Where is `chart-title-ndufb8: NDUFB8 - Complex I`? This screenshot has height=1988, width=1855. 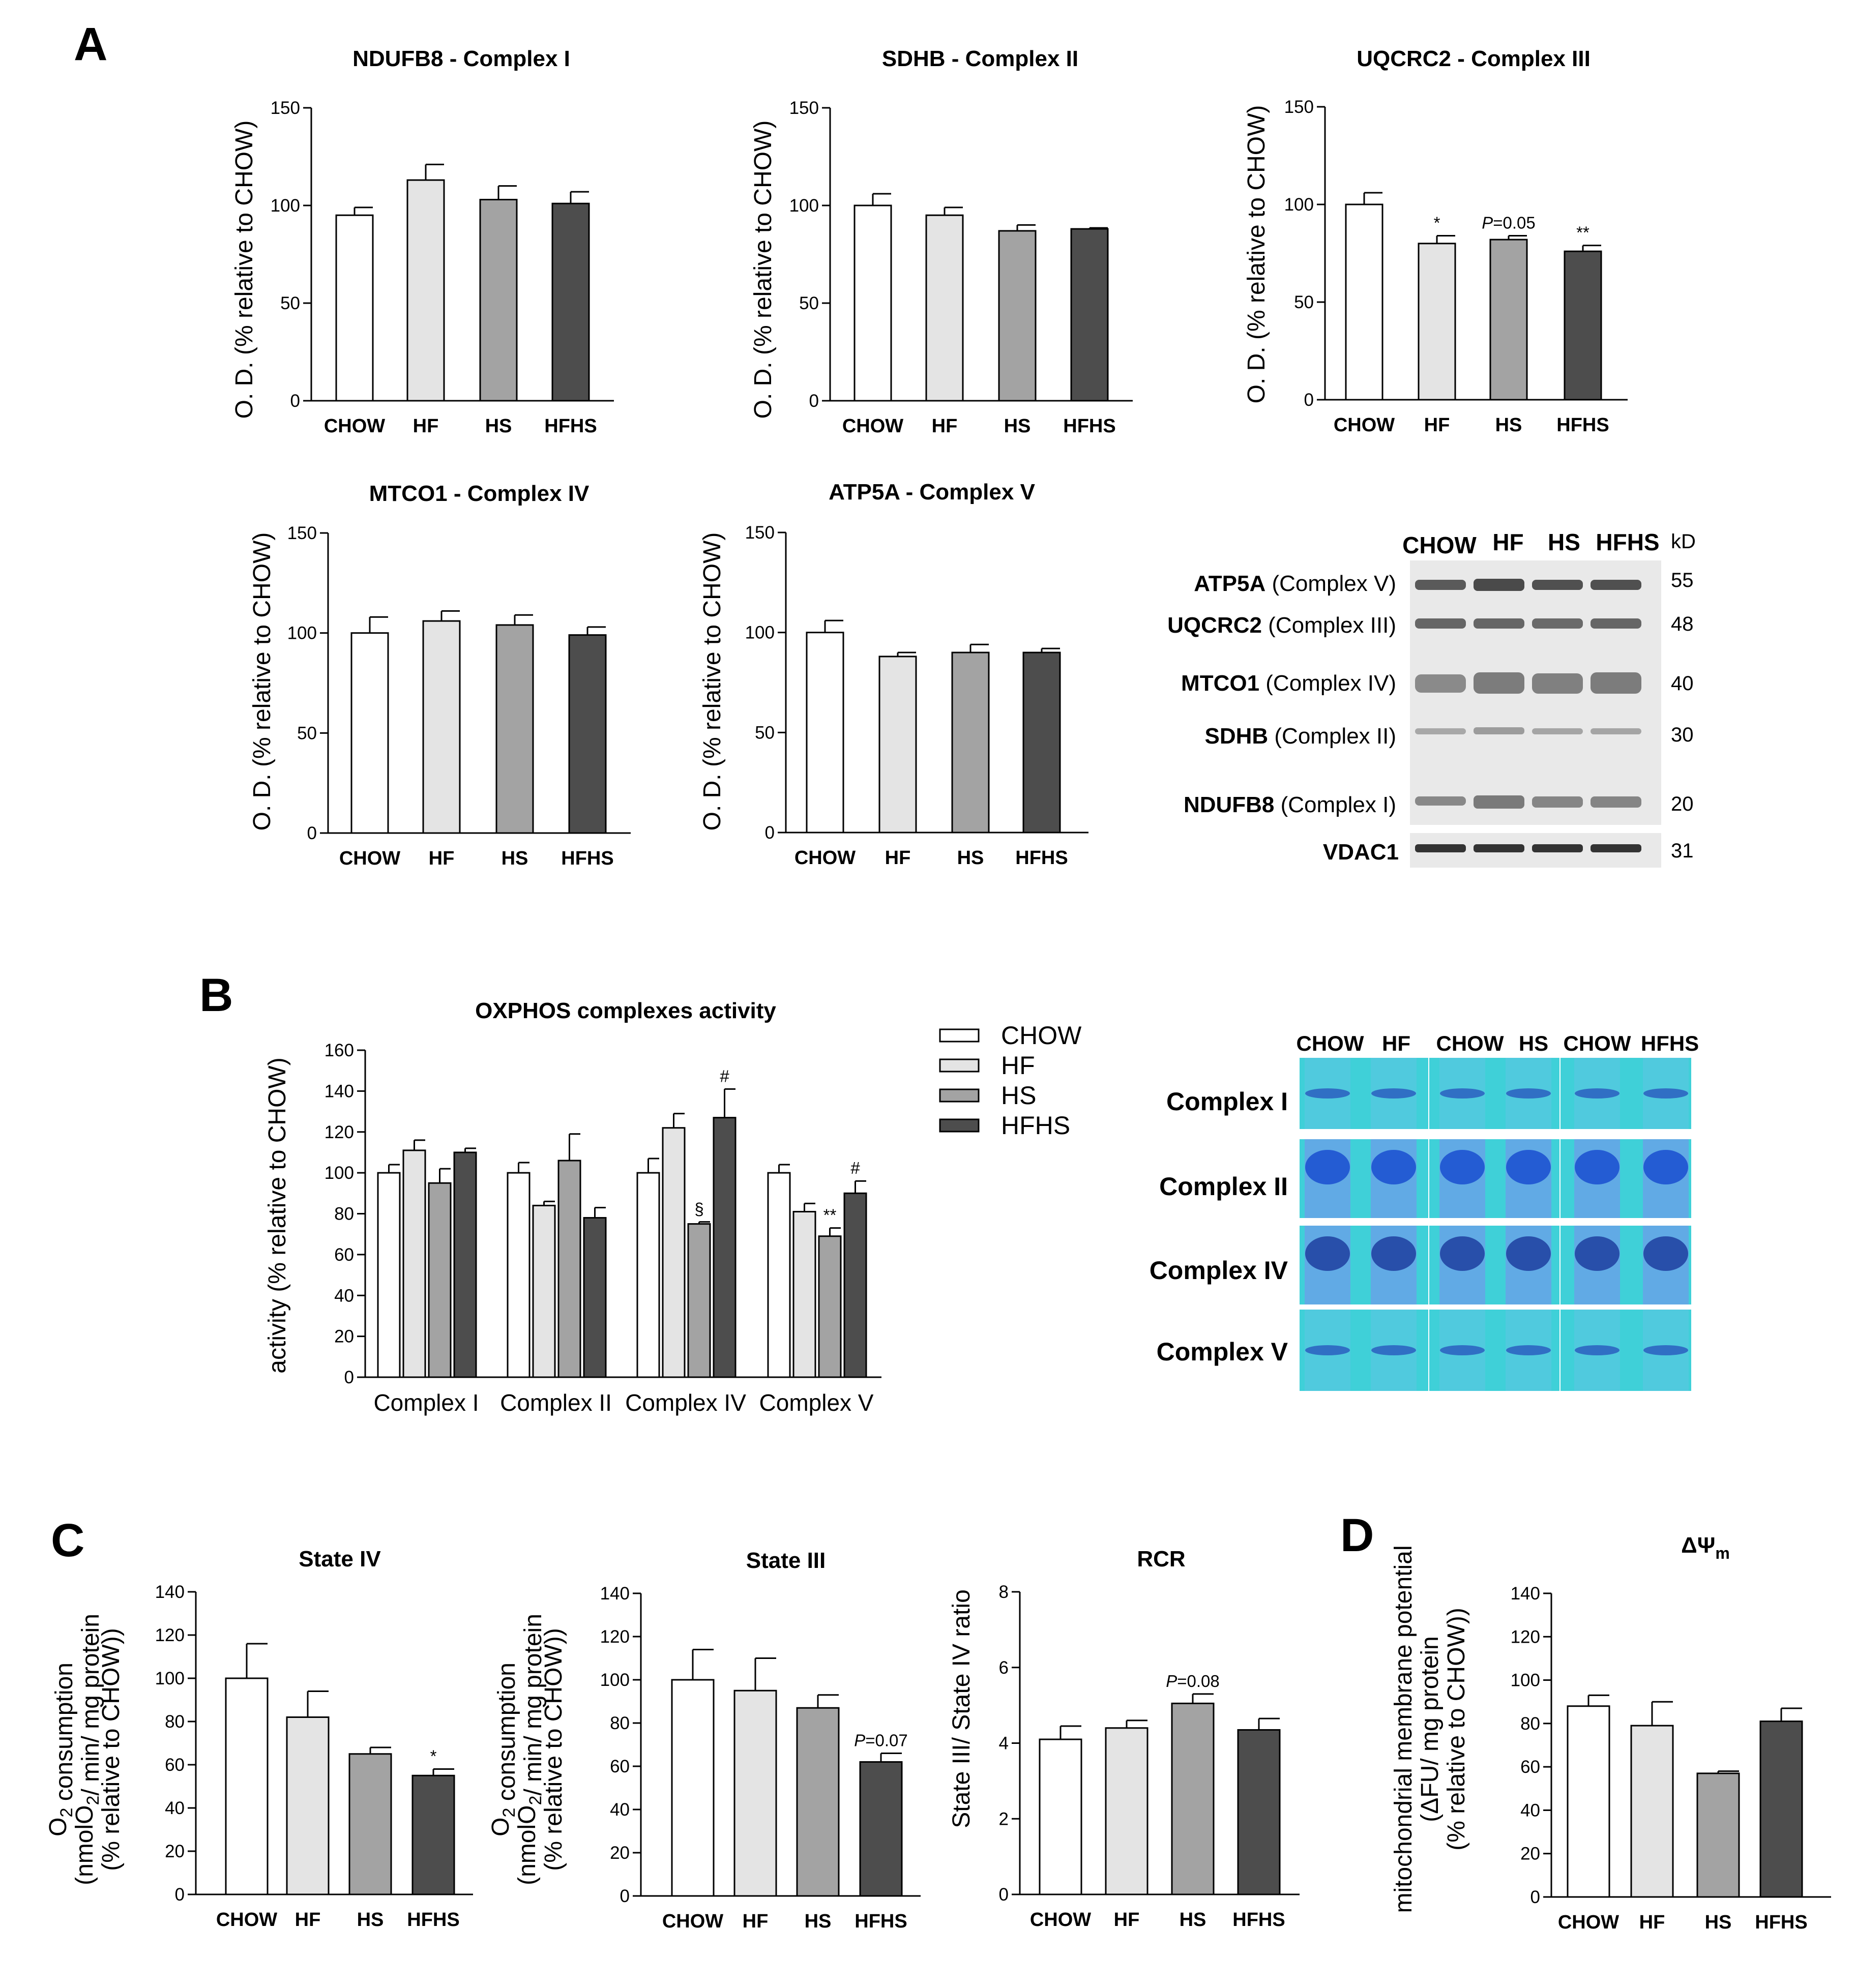
chart-title-ndufb8: NDUFB8 - Complex I is located at coordinates (461, 58).